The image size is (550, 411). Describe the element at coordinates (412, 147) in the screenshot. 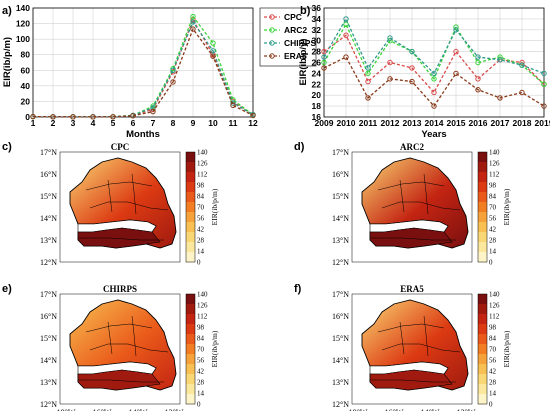

I see `map-title: ARC2` at that location.